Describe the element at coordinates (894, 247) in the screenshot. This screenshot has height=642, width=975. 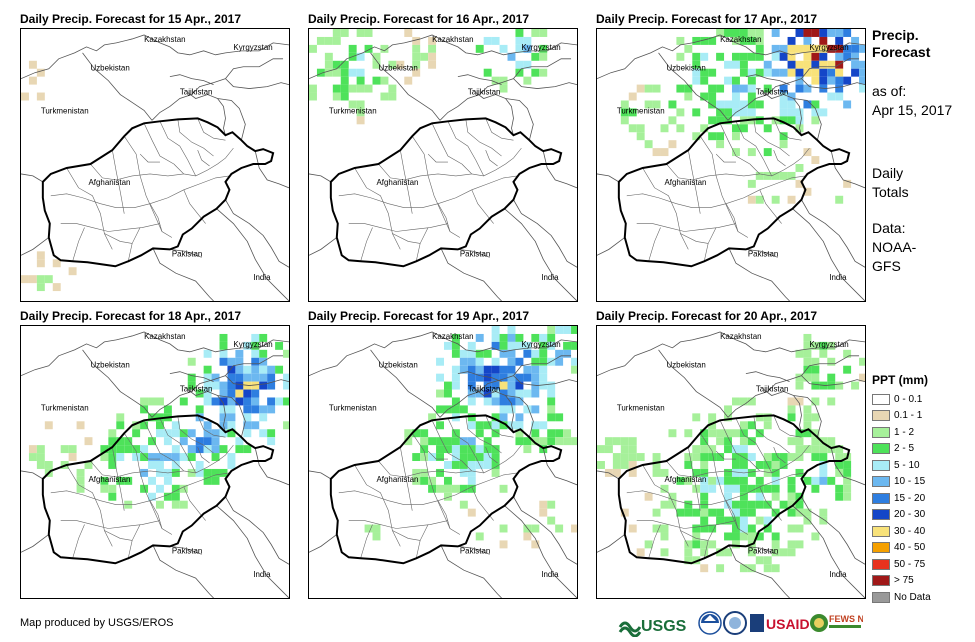
I see `data-source: Data: NOAA- GFS` at that location.